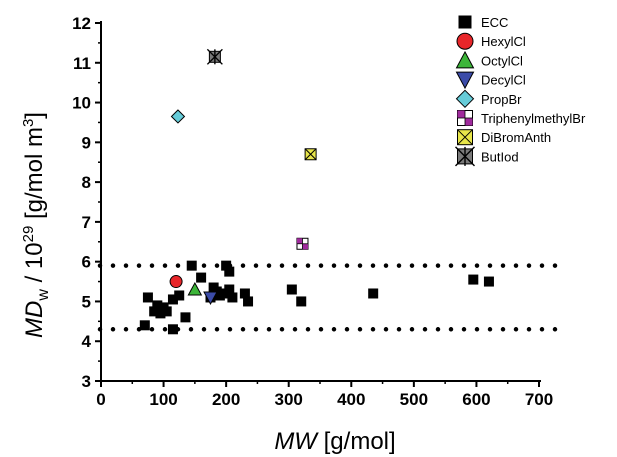  I want to click on x-tick-label: 300, so click(289, 399).